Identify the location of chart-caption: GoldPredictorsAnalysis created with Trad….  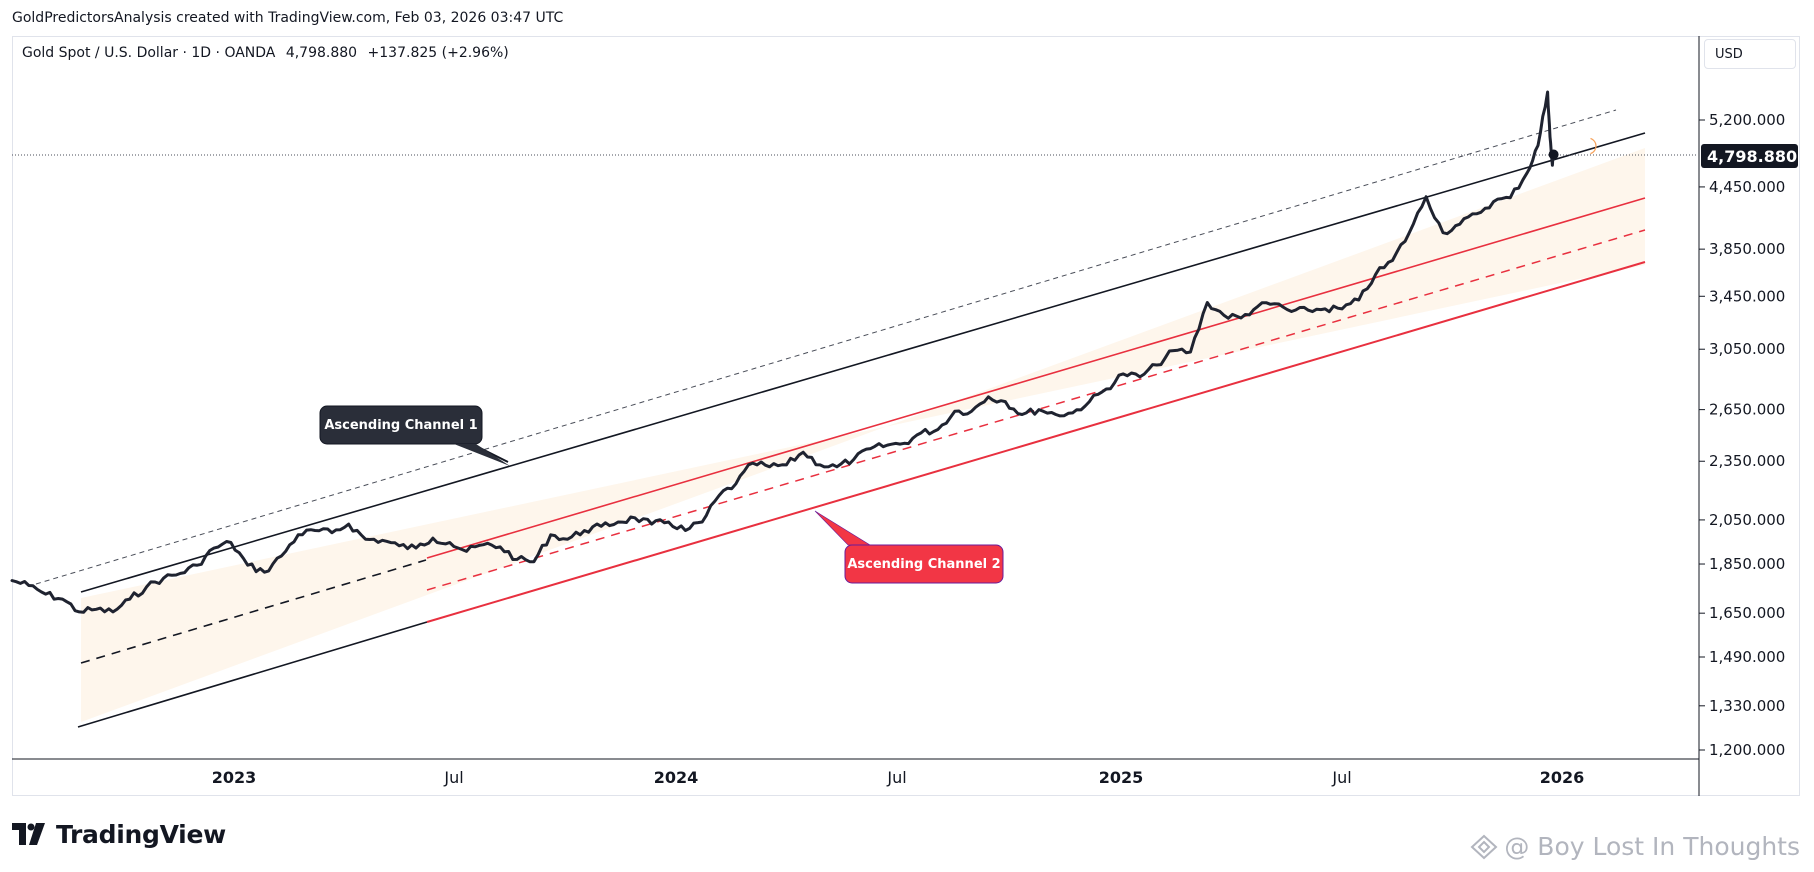
(288, 18).